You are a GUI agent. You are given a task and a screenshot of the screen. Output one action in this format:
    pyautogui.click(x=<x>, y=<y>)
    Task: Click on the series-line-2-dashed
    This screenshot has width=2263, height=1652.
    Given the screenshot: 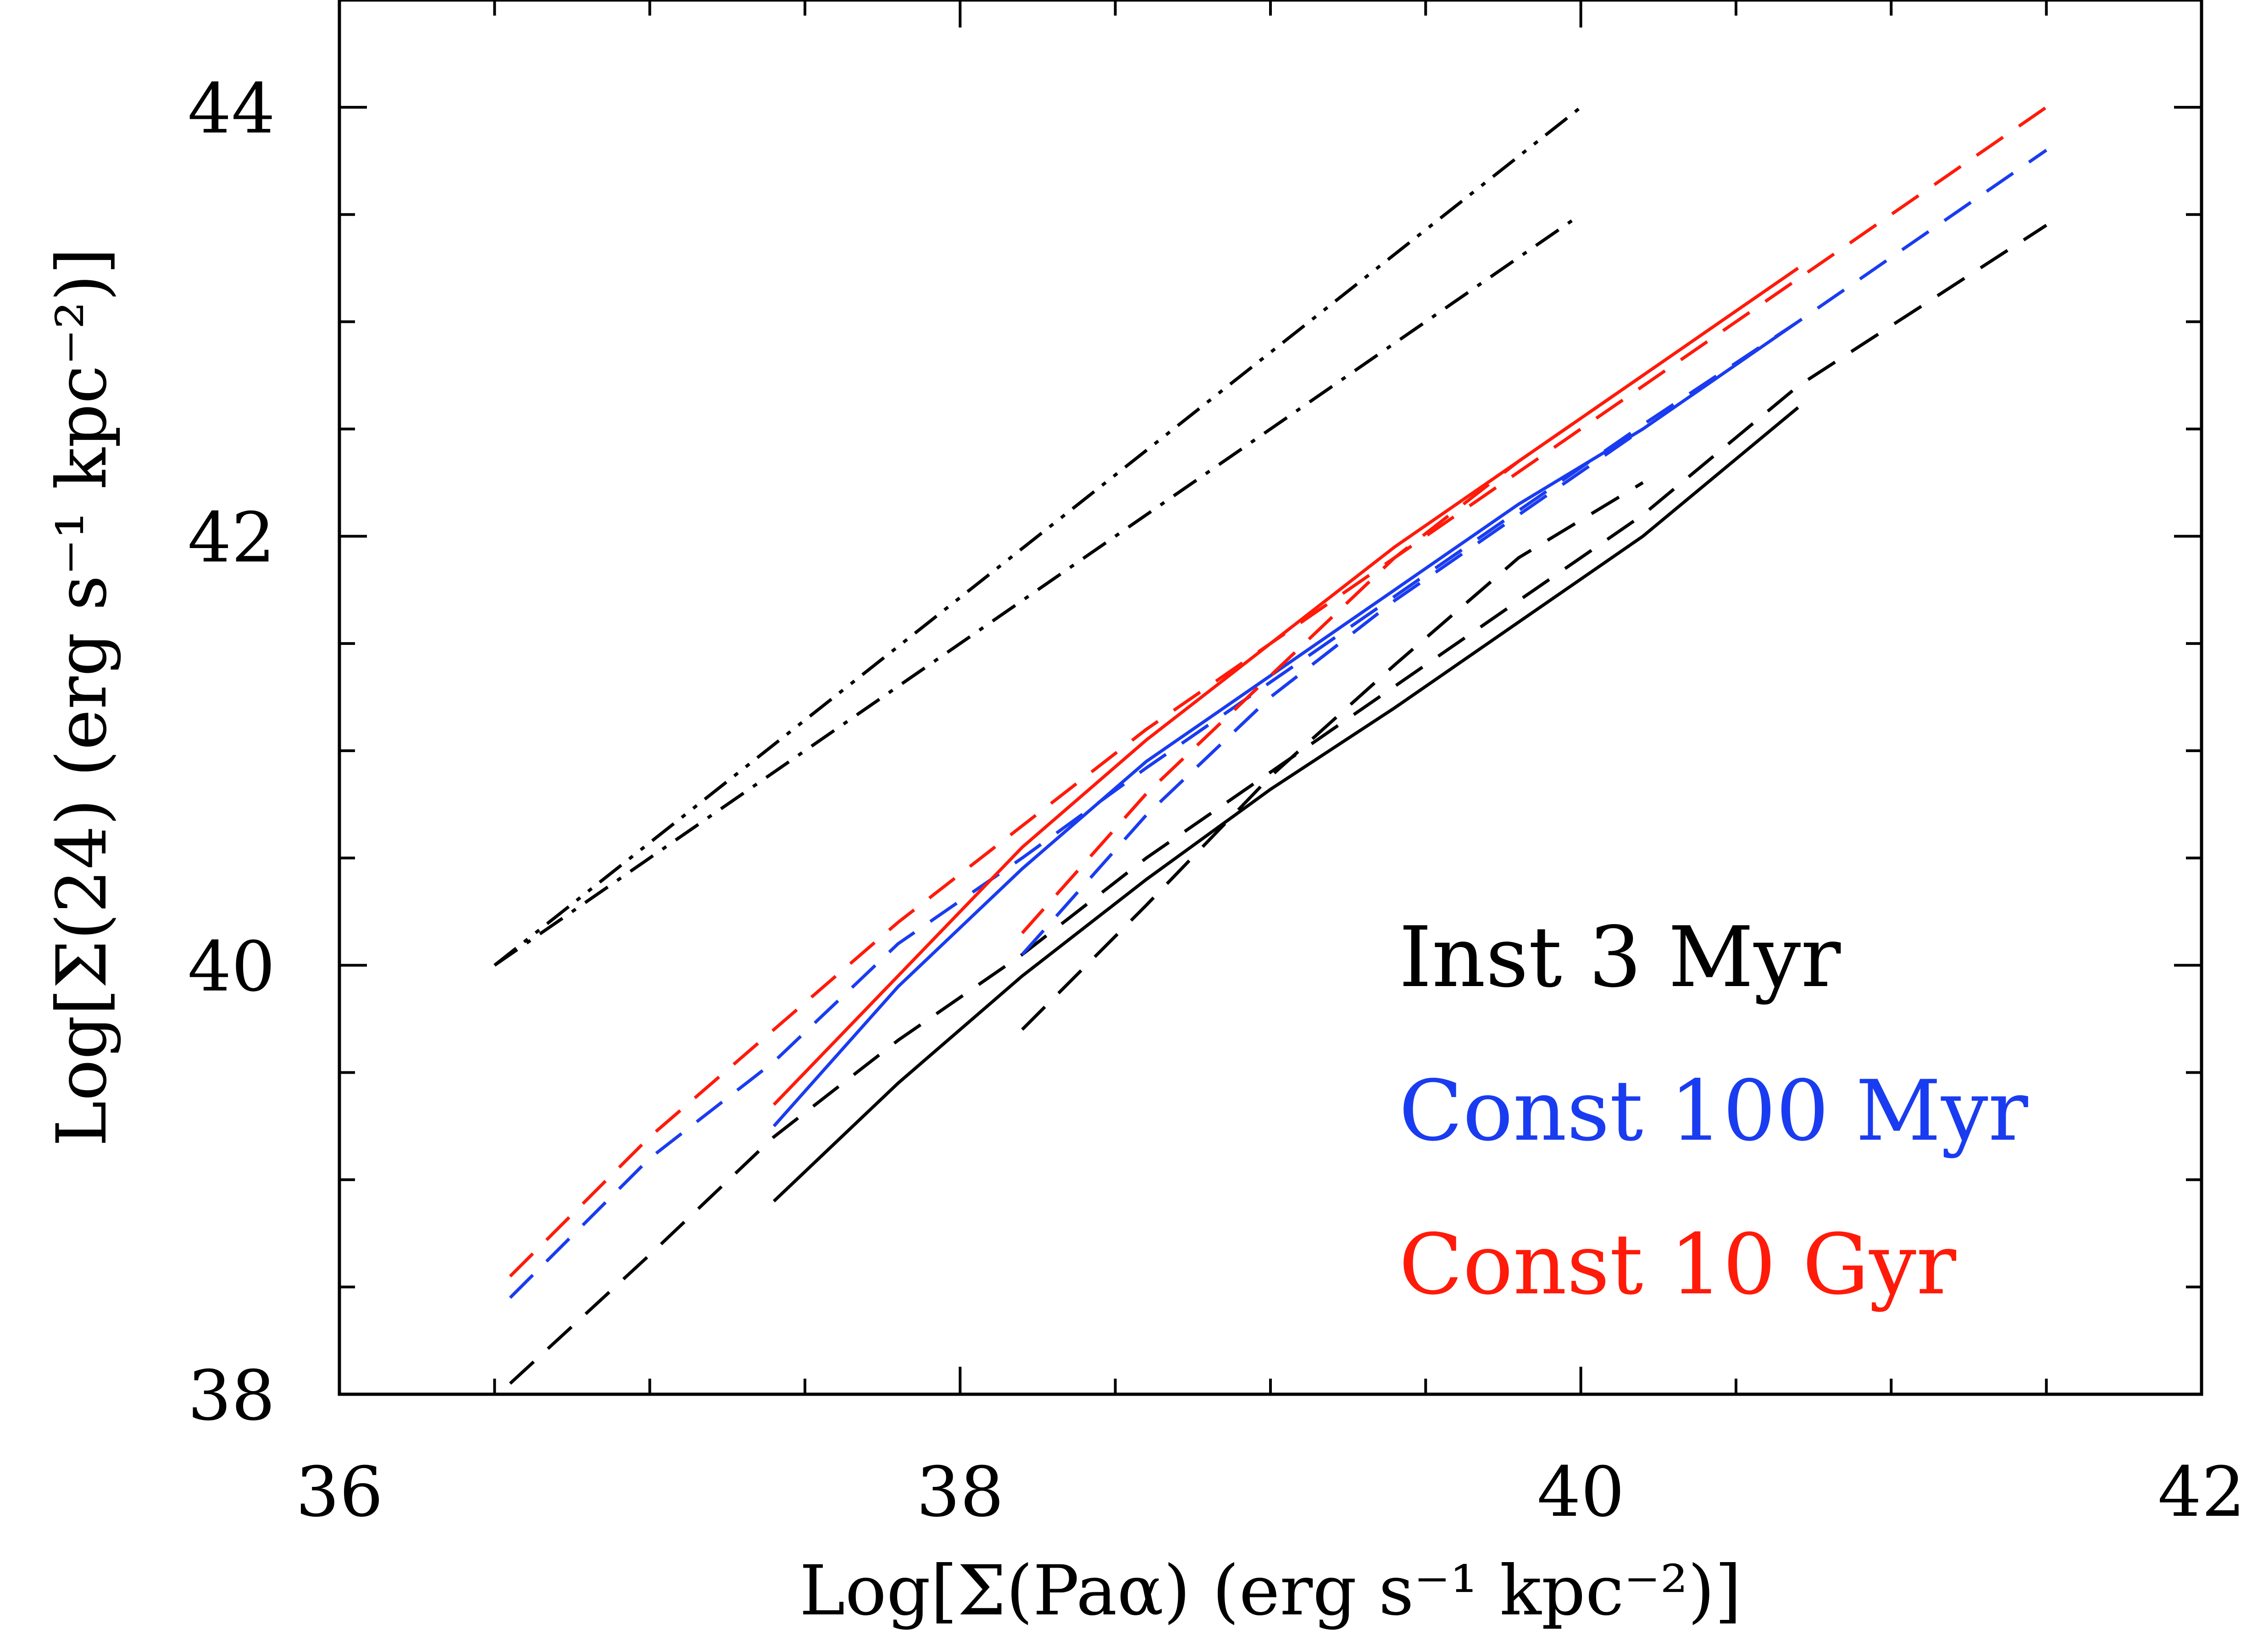 What is the action you would take?
    pyautogui.click(x=1332, y=756)
    